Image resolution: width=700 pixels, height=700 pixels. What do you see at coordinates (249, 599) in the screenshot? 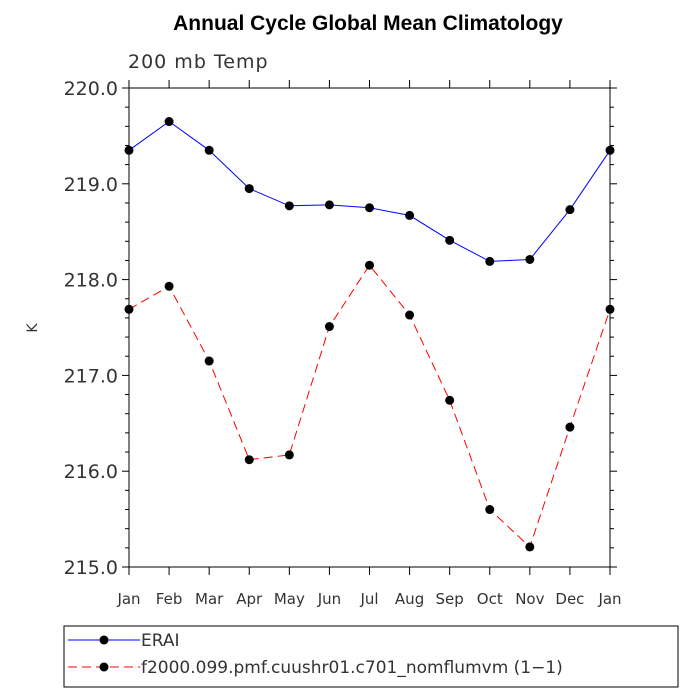
I see `x-tick-label: Apr` at bounding box center [249, 599].